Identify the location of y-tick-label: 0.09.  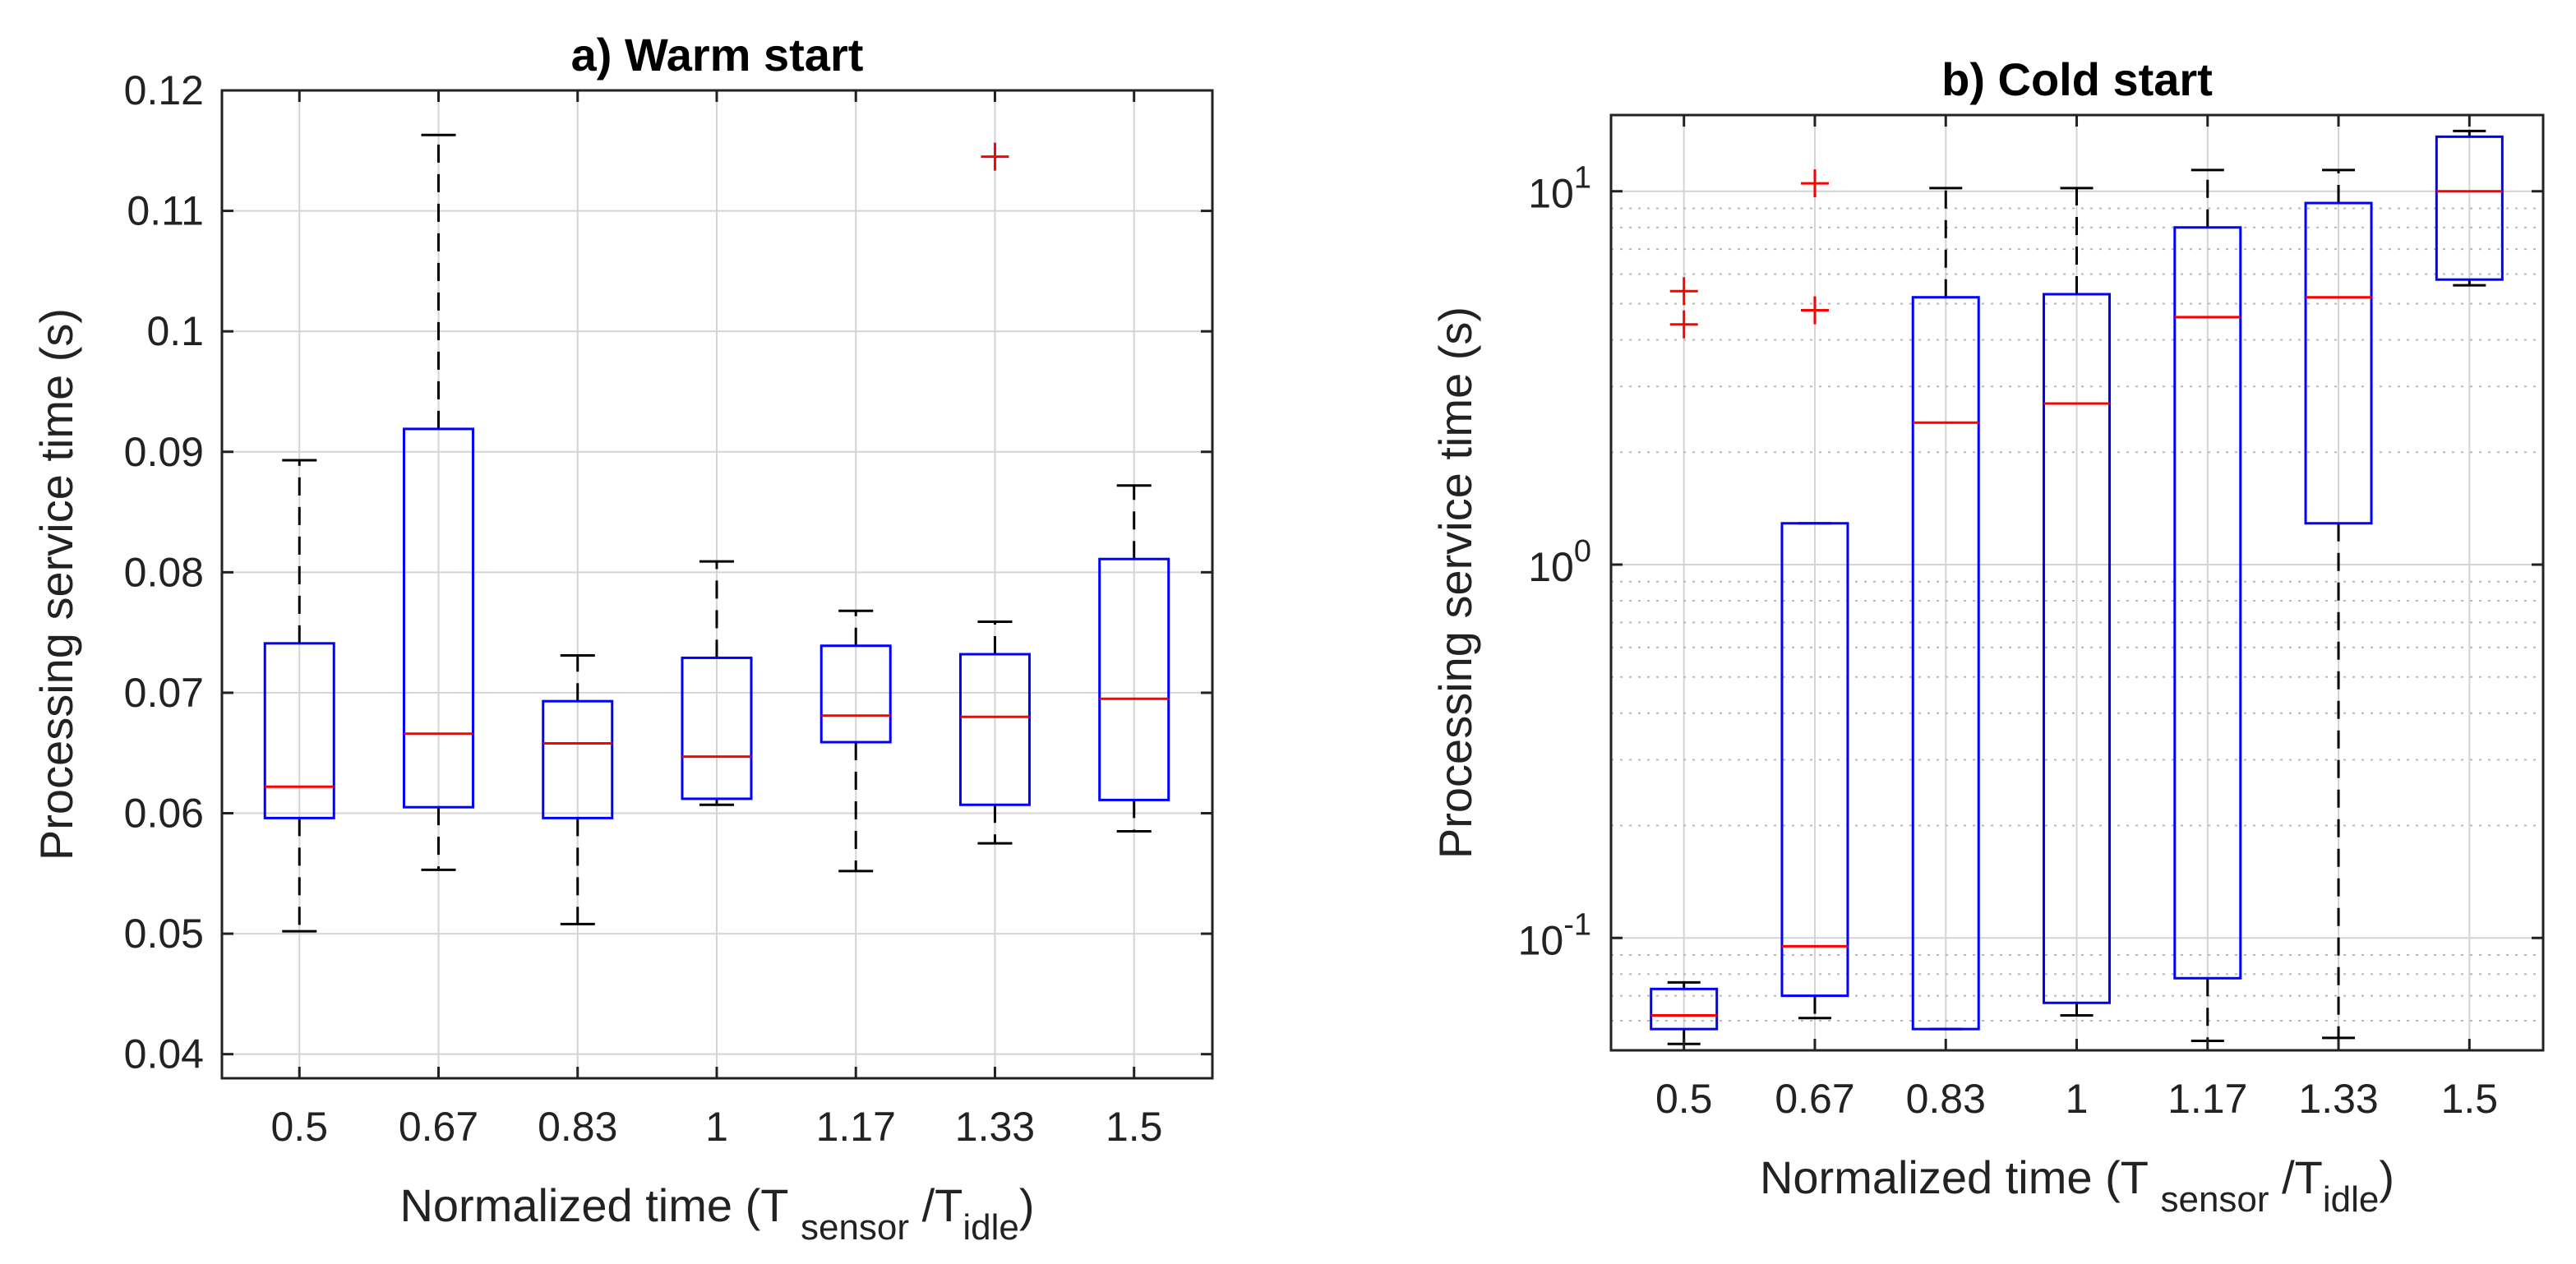
(164, 452).